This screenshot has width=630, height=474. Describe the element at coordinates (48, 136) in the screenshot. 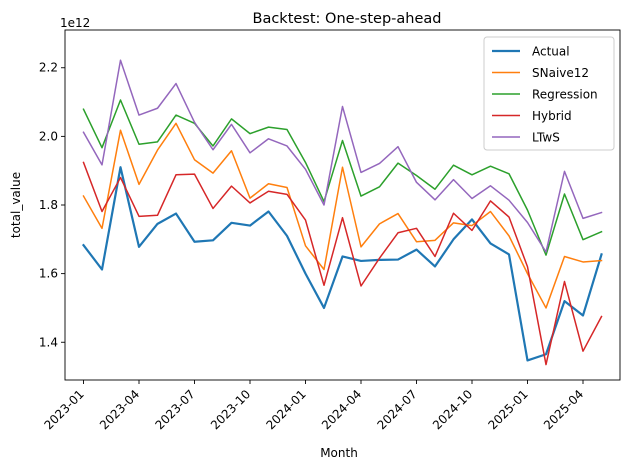

I see `y-tick-label: 2.0` at that location.